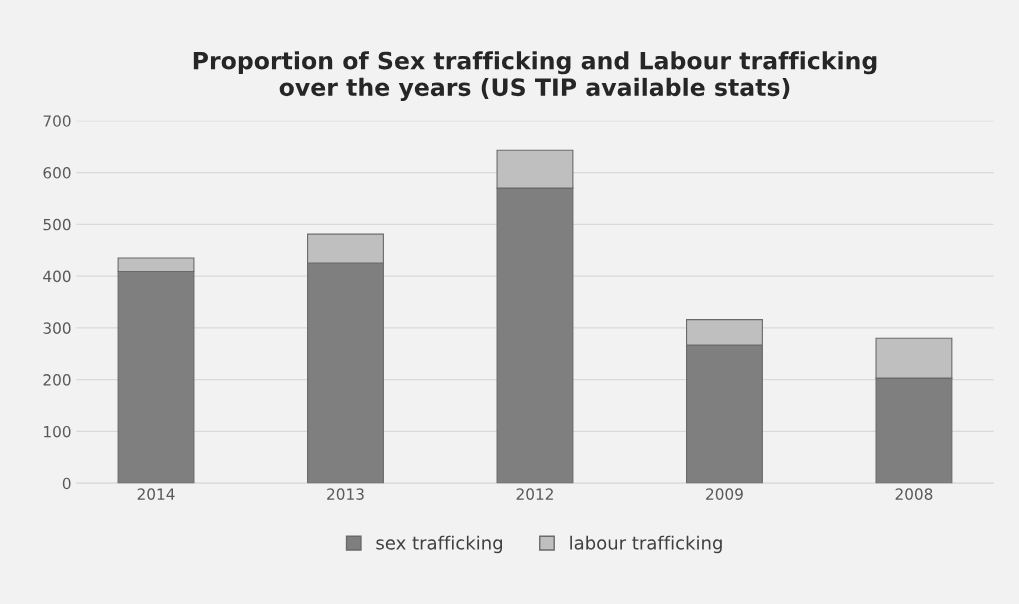 The width and height of the screenshot is (1019, 604). Describe the element at coordinates (57, 121) in the screenshot. I see `y-tick-label: 700` at that location.